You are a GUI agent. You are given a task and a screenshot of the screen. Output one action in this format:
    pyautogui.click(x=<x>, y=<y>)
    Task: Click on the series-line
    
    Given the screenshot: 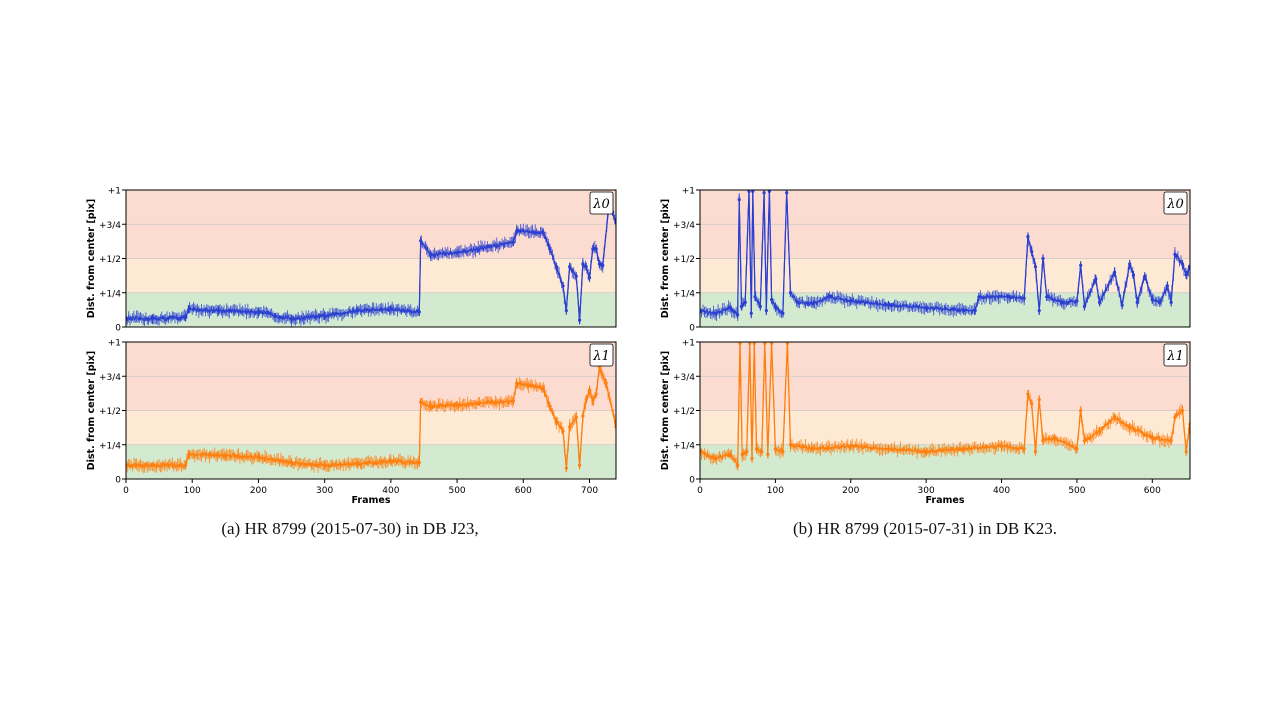 What is the action you would take?
    pyautogui.click(x=371, y=261)
    